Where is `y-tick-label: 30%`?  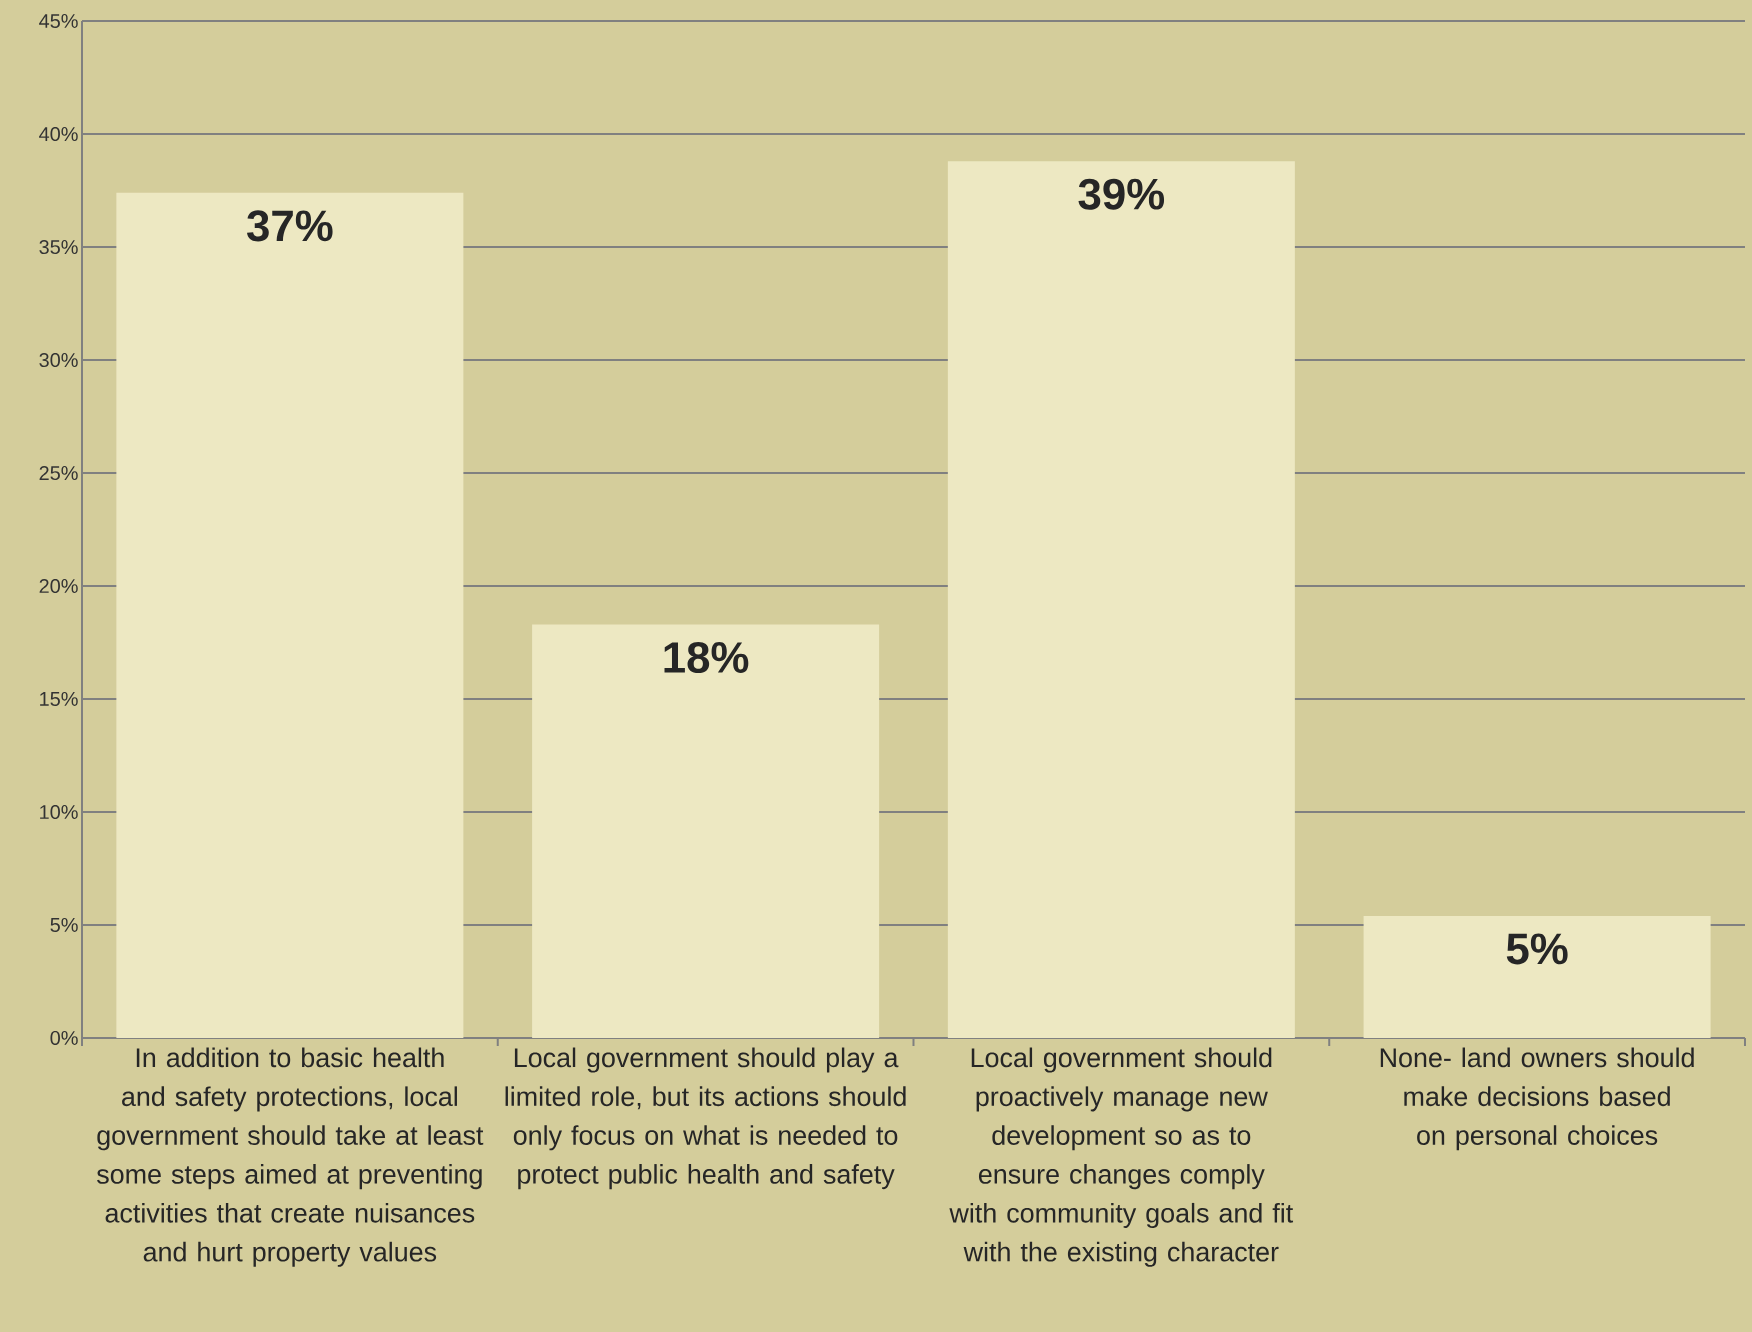 y-tick-label: 30% is located at coordinates (58, 360).